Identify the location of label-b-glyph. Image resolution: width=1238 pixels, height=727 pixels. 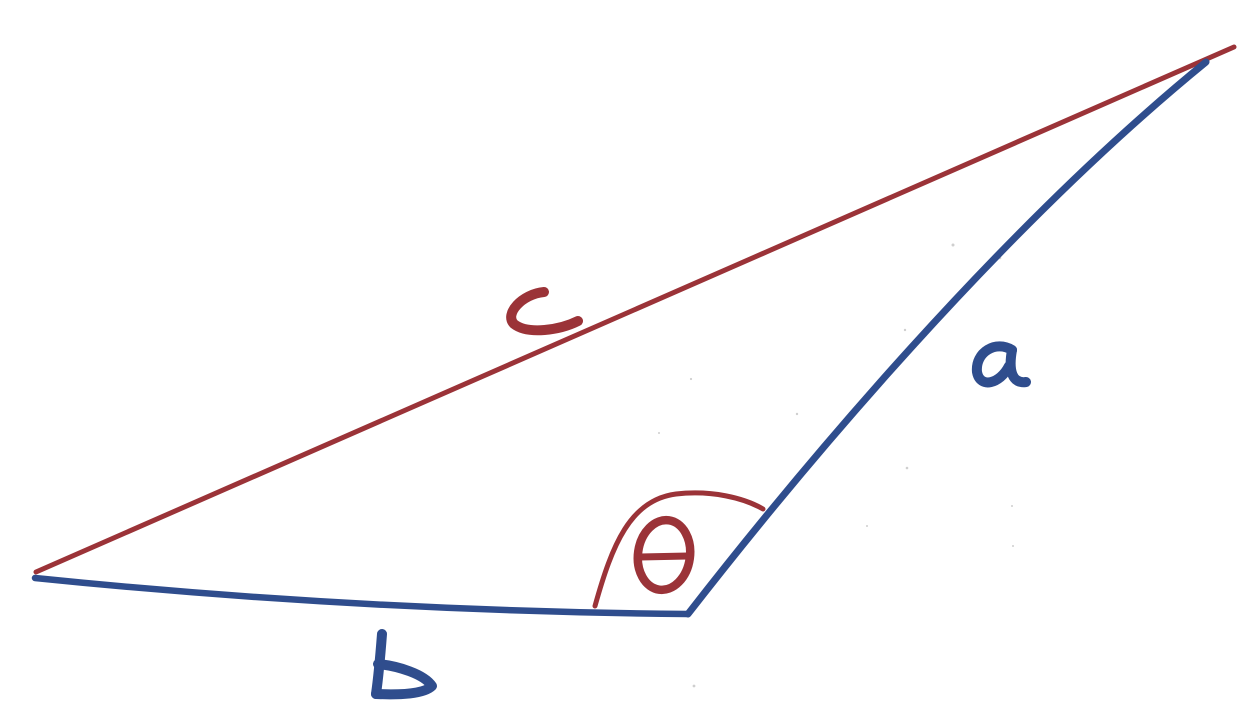
(404, 664).